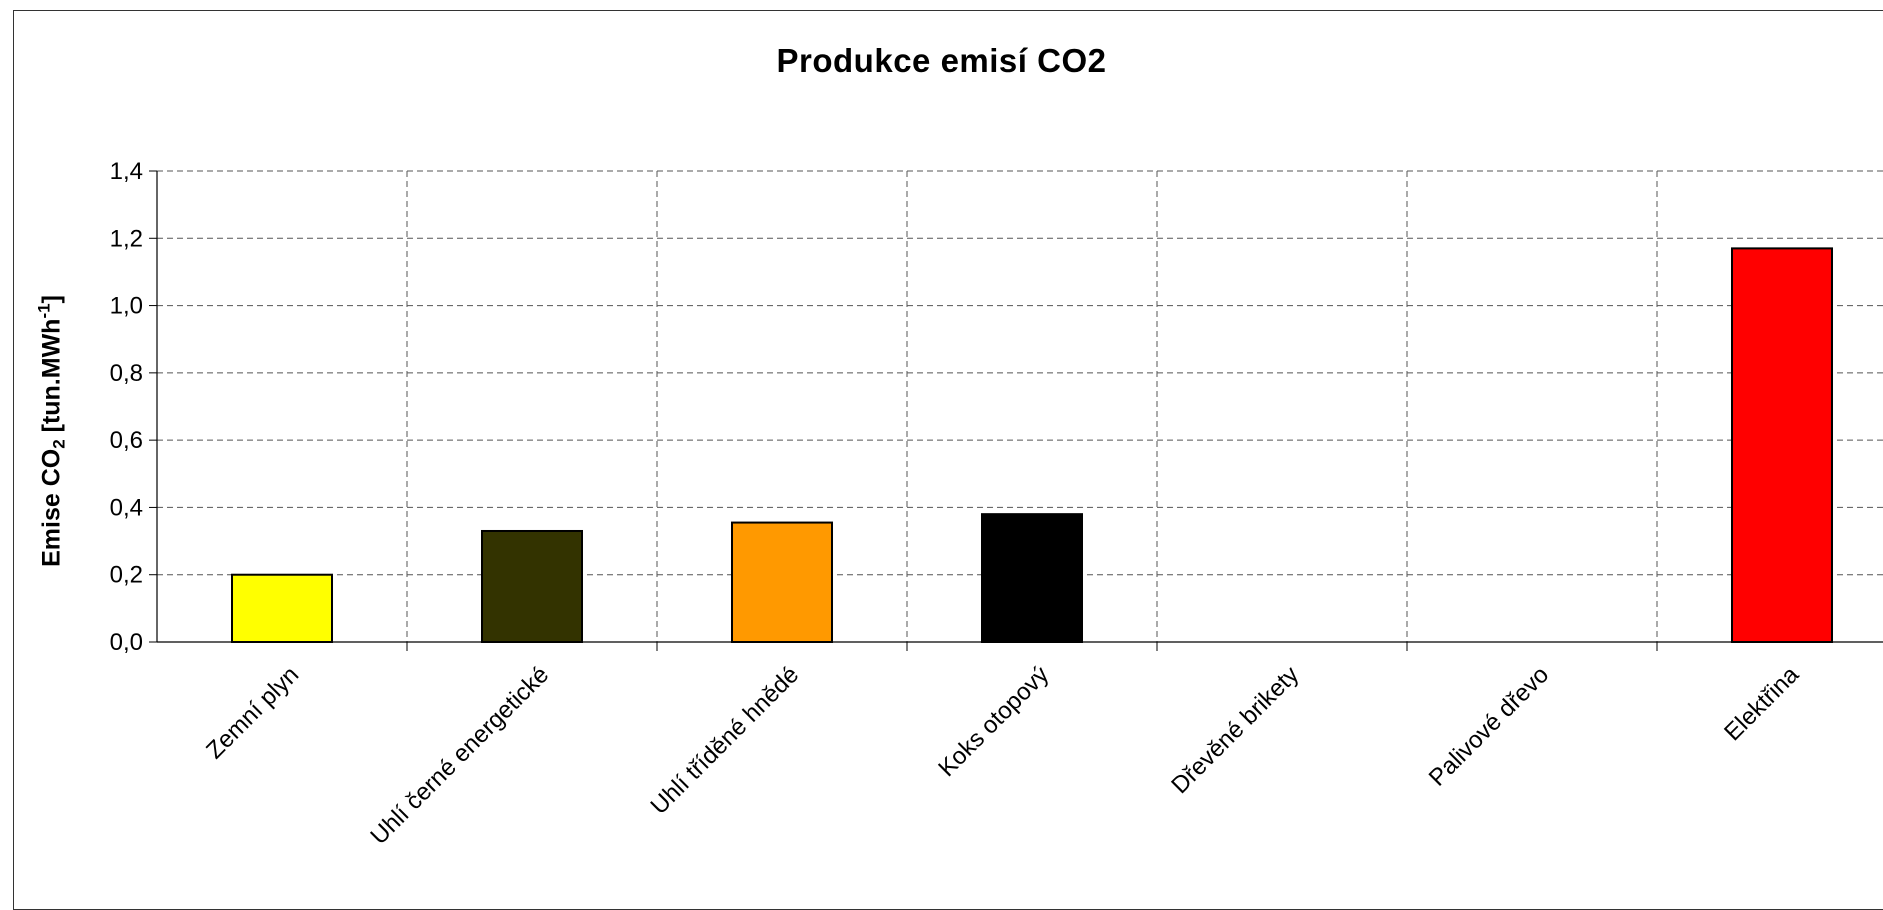 The width and height of the screenshot is (1883, 910). Describe the element at coordinates (126, 171) in the screenshot. I see `y-tick-label: 1,4` at that location.